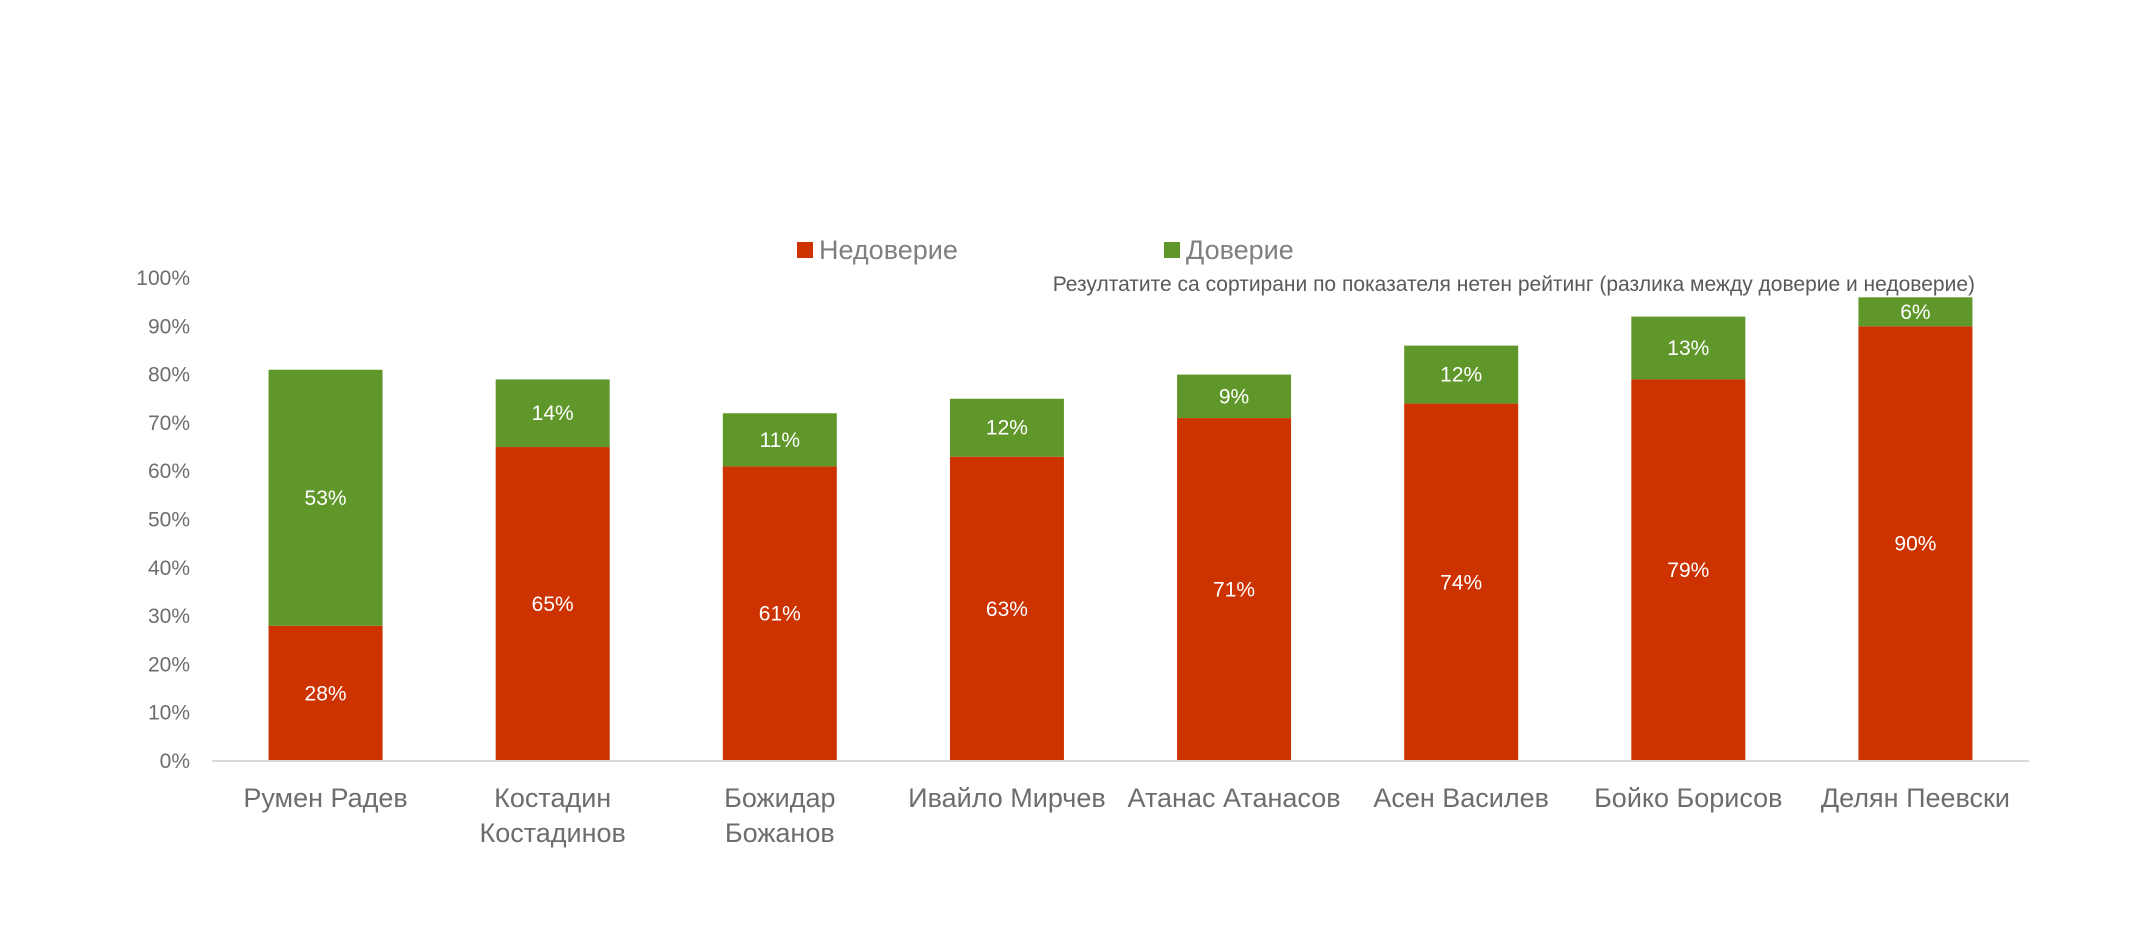 The height and width of the screenshot is (926, 2130). Describe the element at coordinates (175, 761) in the screenshot. I see `y-tick-label: 0%` at that location.